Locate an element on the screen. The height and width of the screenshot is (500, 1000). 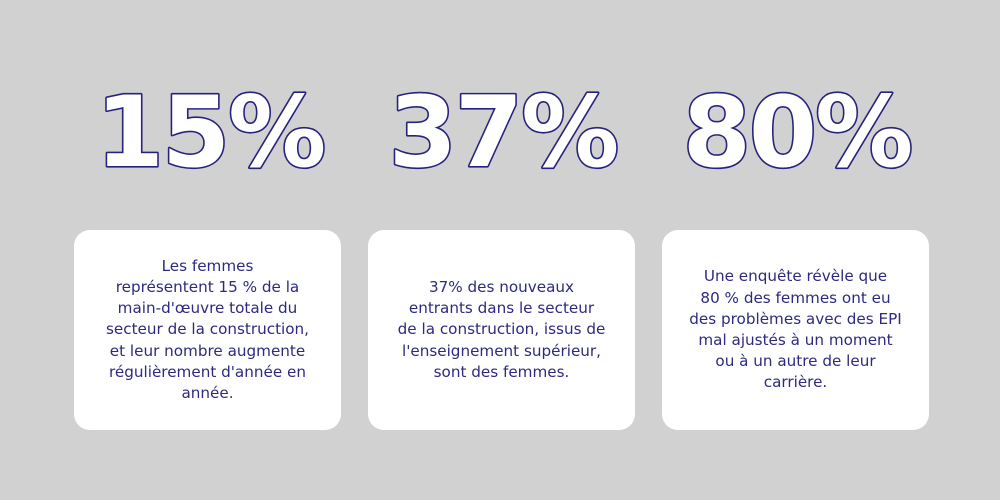
stat-value-2-text: 37% is located at coordinates (503, 133).